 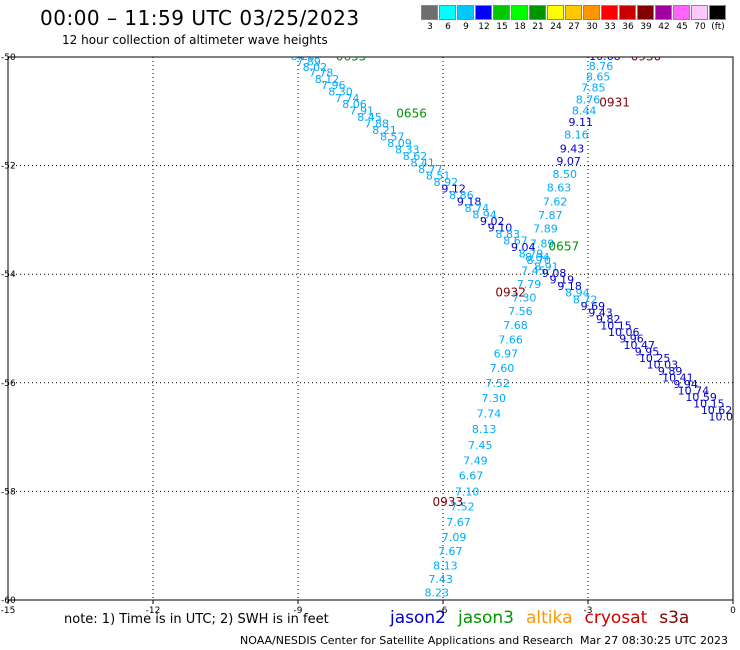 What do you see at coordinates (440, 579) in the screenshot?
I see `swh-value-label: 7.43` at bounding box center [440, 579].